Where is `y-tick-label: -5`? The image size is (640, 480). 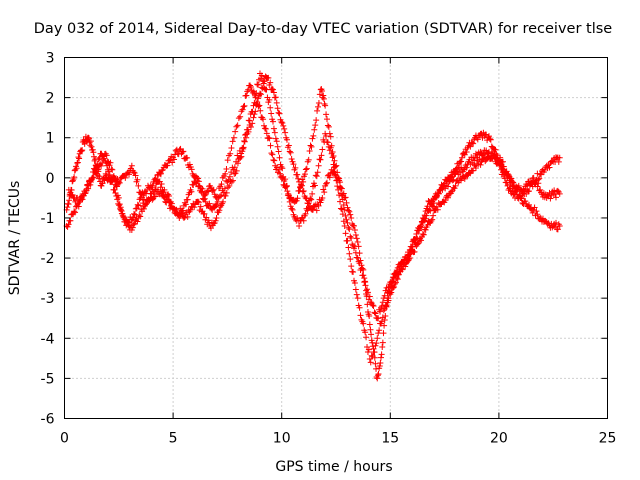 y-tick-label: -5 is located at coordinates (48, 379).